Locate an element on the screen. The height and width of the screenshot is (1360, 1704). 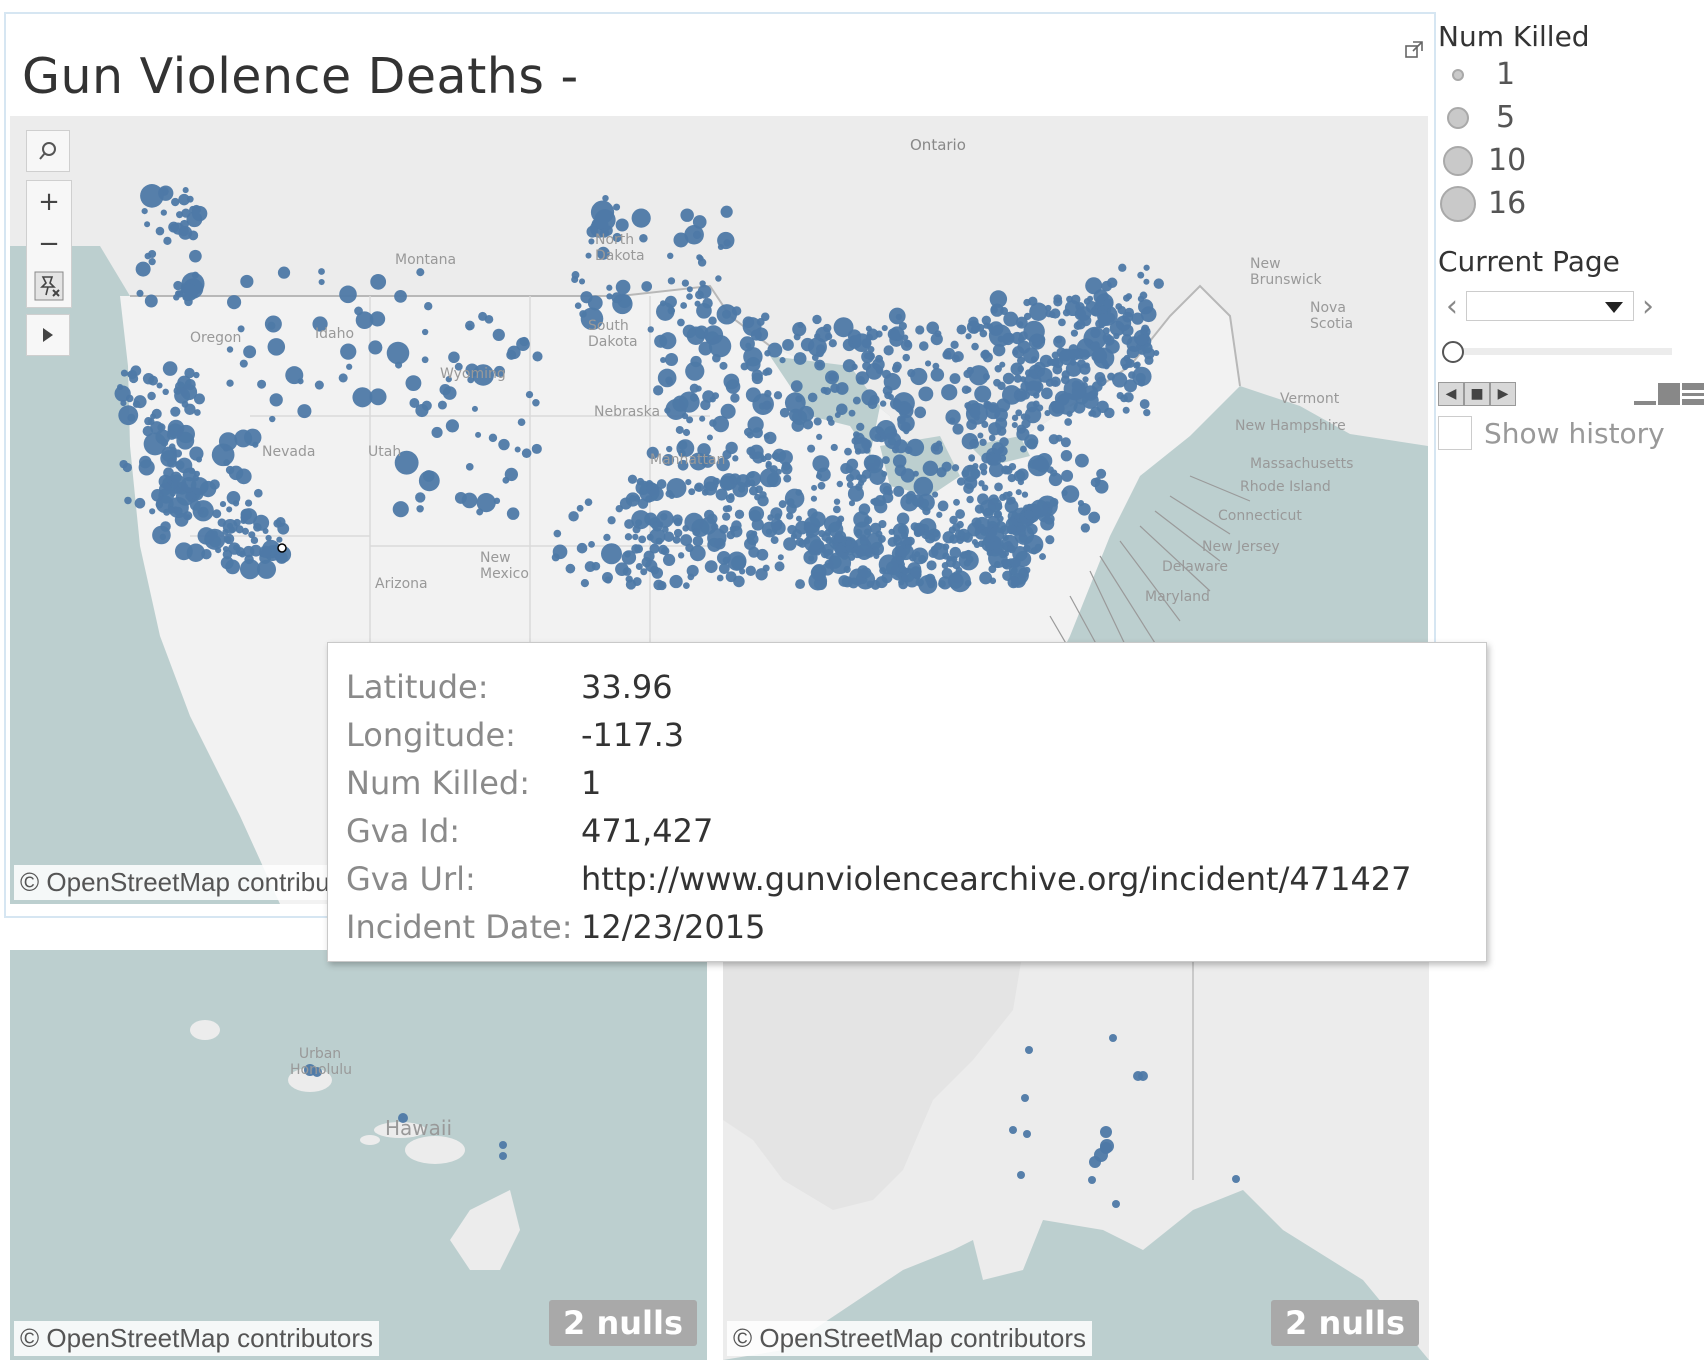
page-select is located at coordinates (1550, 306).